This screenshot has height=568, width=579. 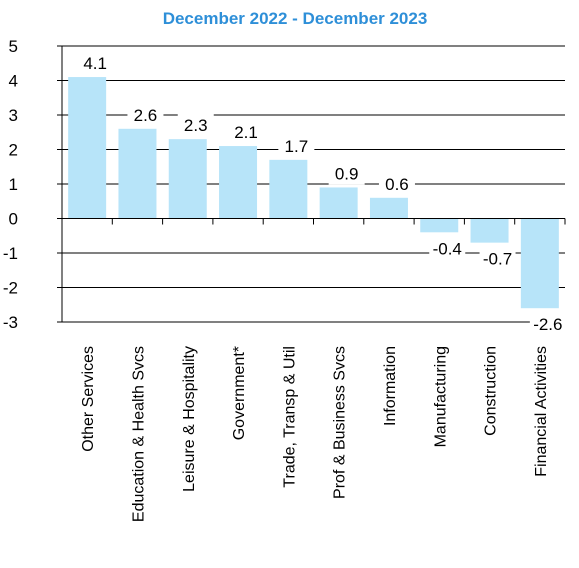 What do you see at coordinates (189, 419) in the screenshot?
I see `category-label: Leisure & Hospitality` at bounding box center [189, 419].